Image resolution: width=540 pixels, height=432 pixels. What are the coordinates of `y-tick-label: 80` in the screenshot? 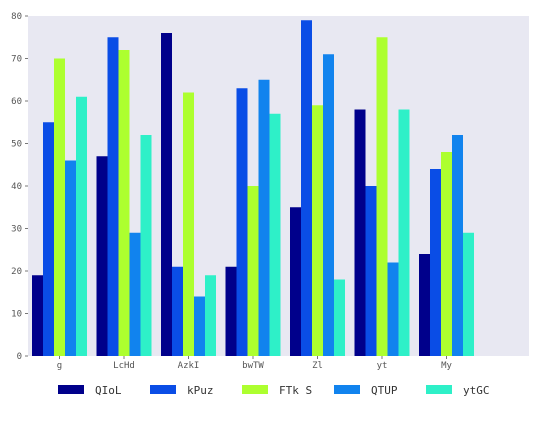 It's located at (16, 17).